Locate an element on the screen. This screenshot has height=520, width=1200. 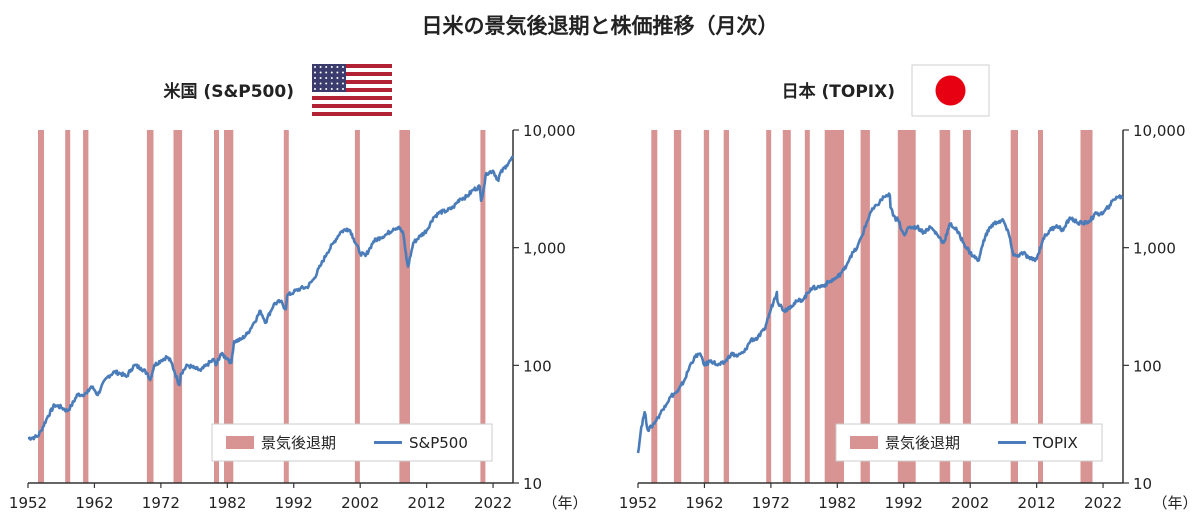
jp-panel-subtitle: 日本 (TOPIX) is located at coordinates (838, 91).